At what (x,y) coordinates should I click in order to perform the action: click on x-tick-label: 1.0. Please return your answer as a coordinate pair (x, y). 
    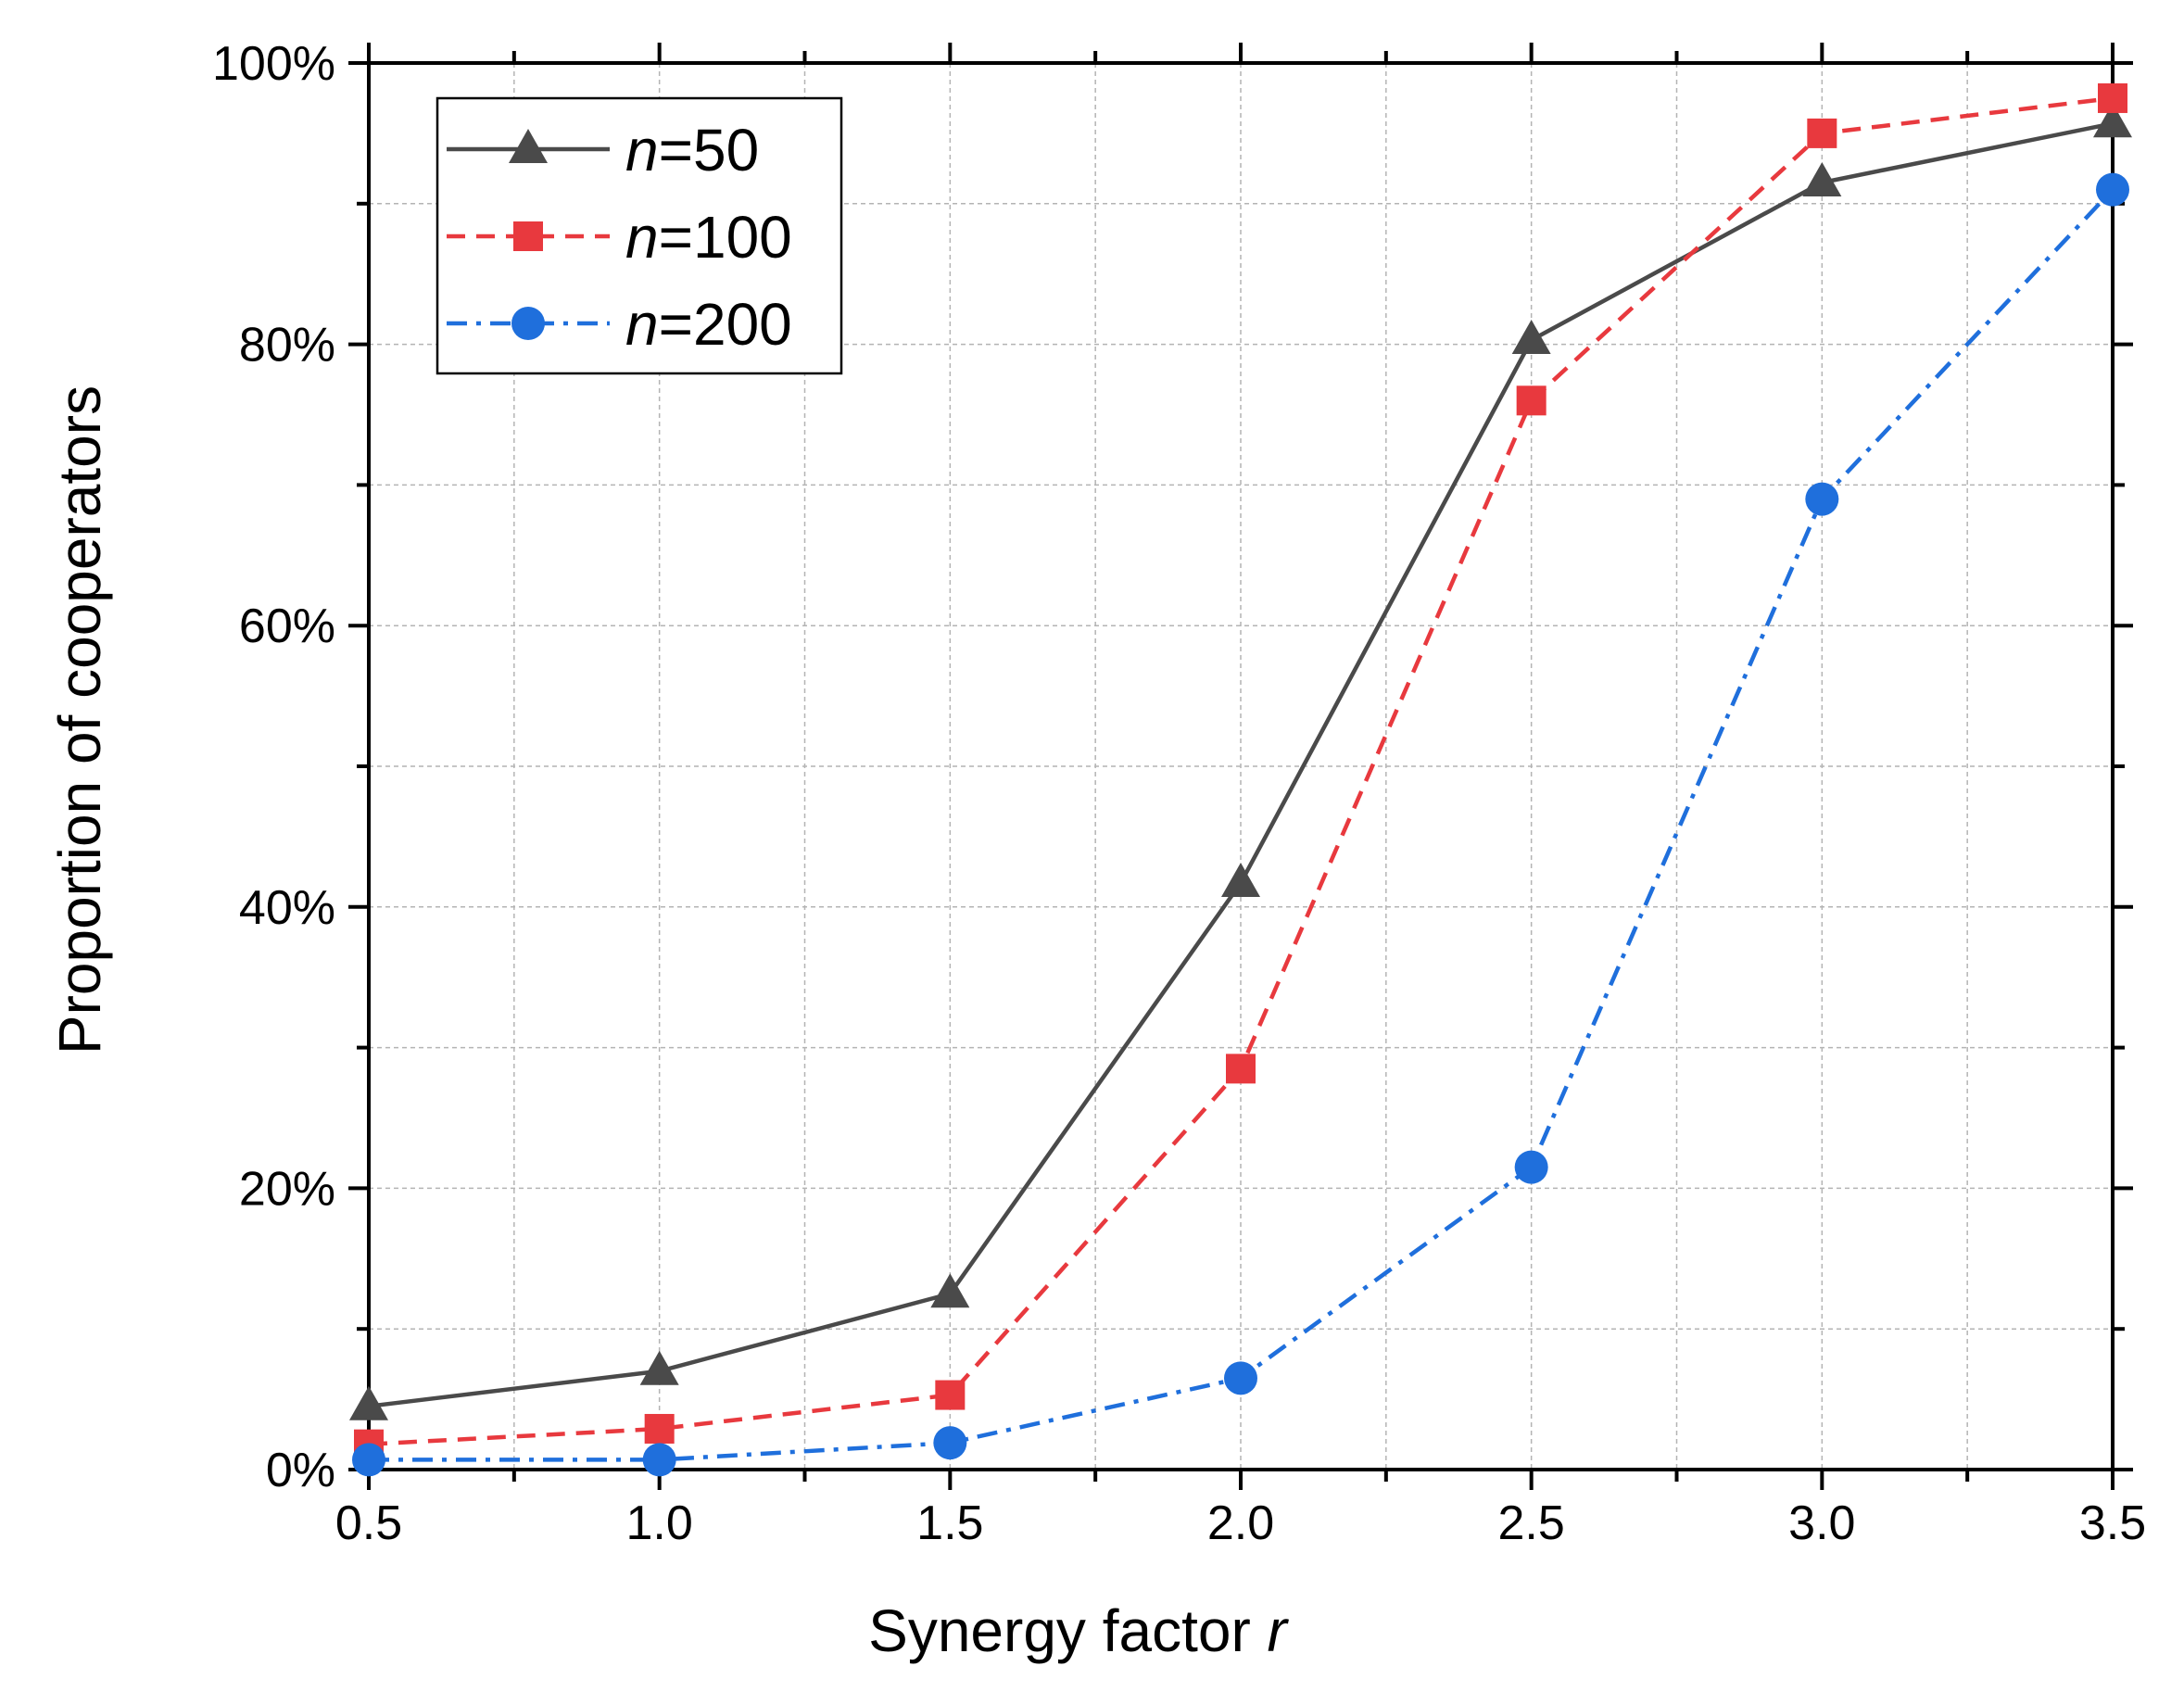
    Looking at the image, I should click on (659, 1523).